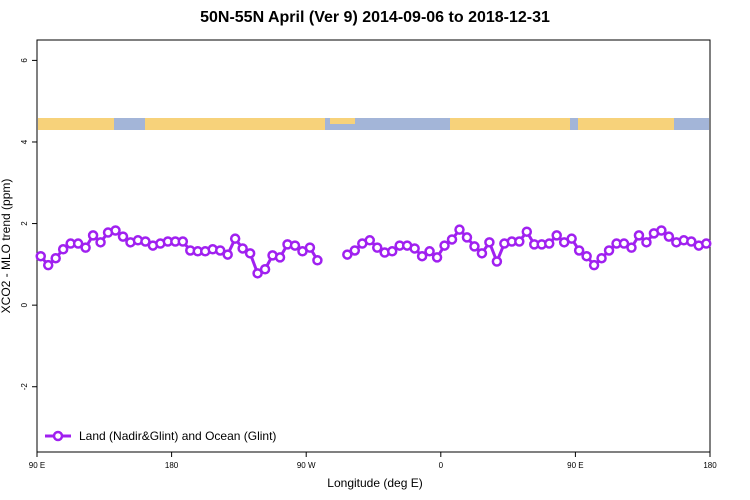 The width and height of the screenshot is (750, 500). Describe the element at coordinates (374, 483) in the screenshot. I see `x-axis-title: Longitude (deg E)` at that location.